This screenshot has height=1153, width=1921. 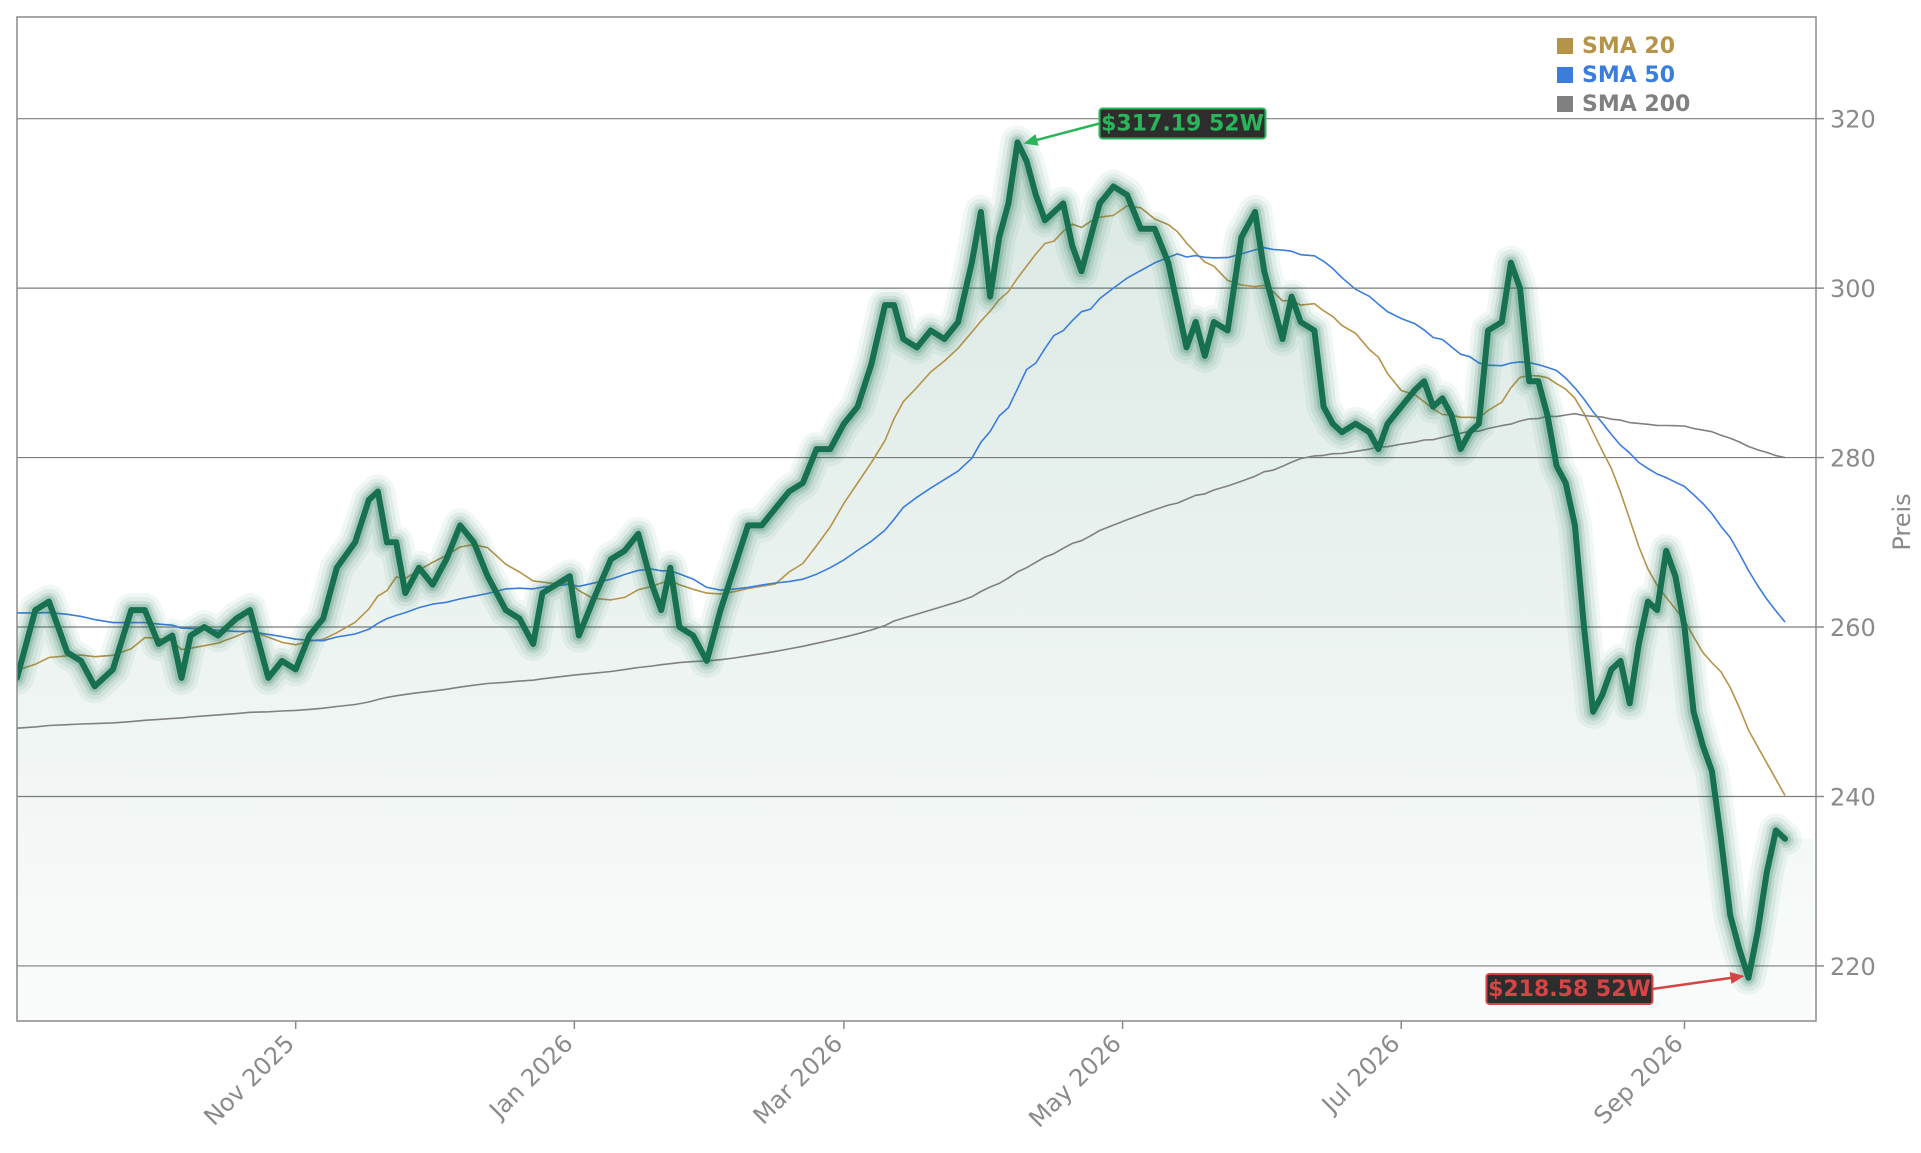 I want to click on y-axis-title: Preis, so click(x=1902, y=521).